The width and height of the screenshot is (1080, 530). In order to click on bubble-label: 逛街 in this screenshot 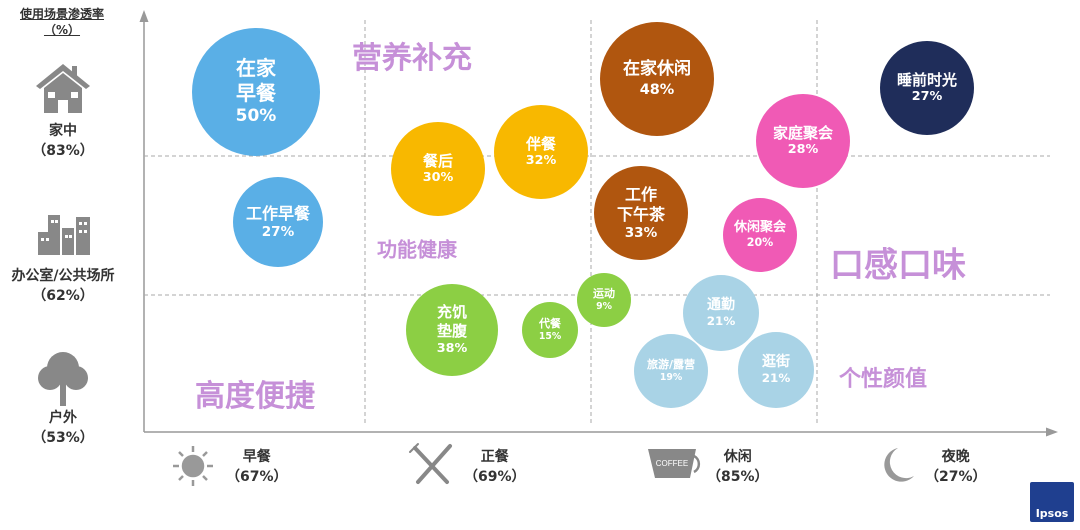, I will do `click(776, 361)`.